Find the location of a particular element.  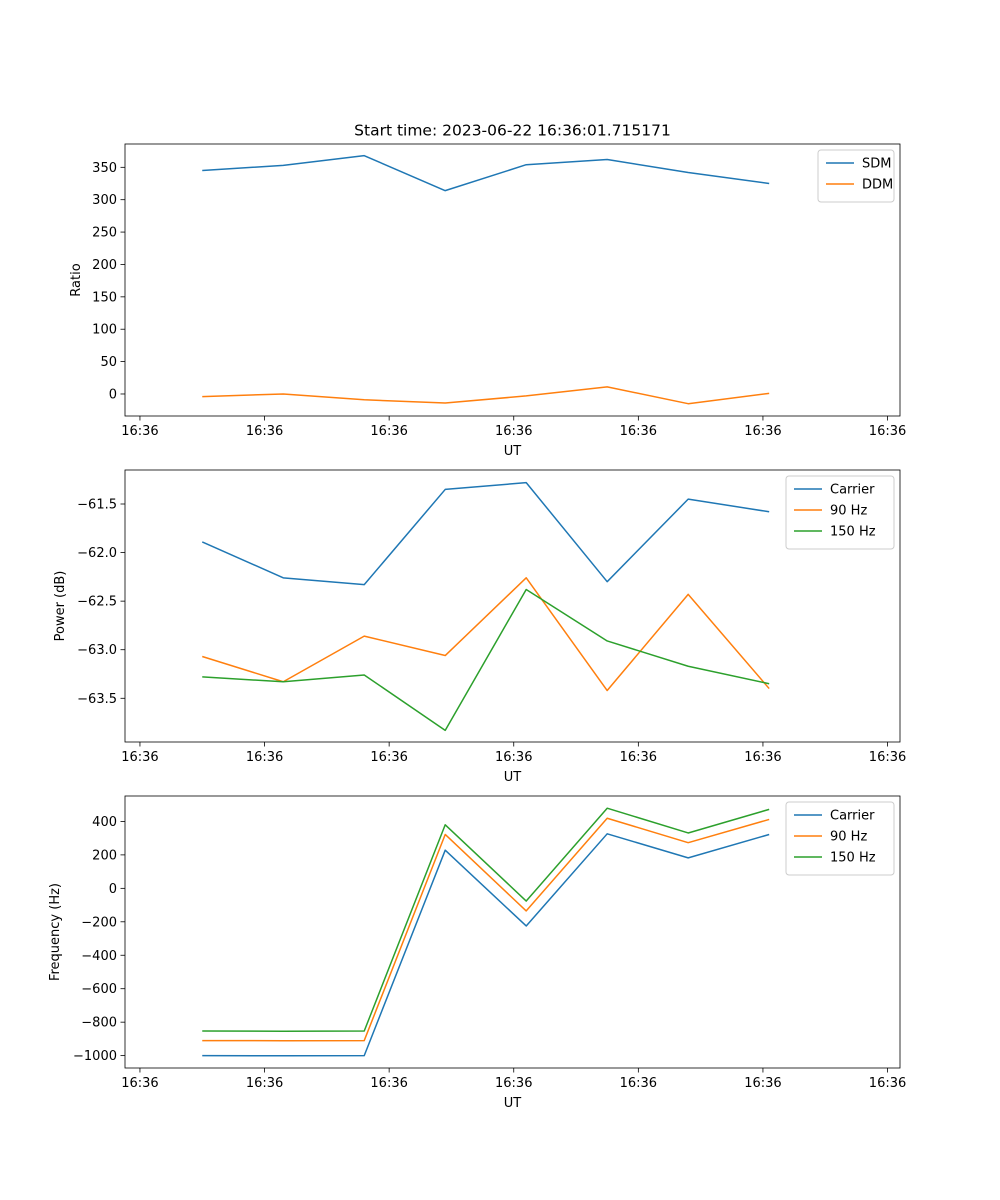

y-tick-label: 50 is located at coordinates (108, 362).